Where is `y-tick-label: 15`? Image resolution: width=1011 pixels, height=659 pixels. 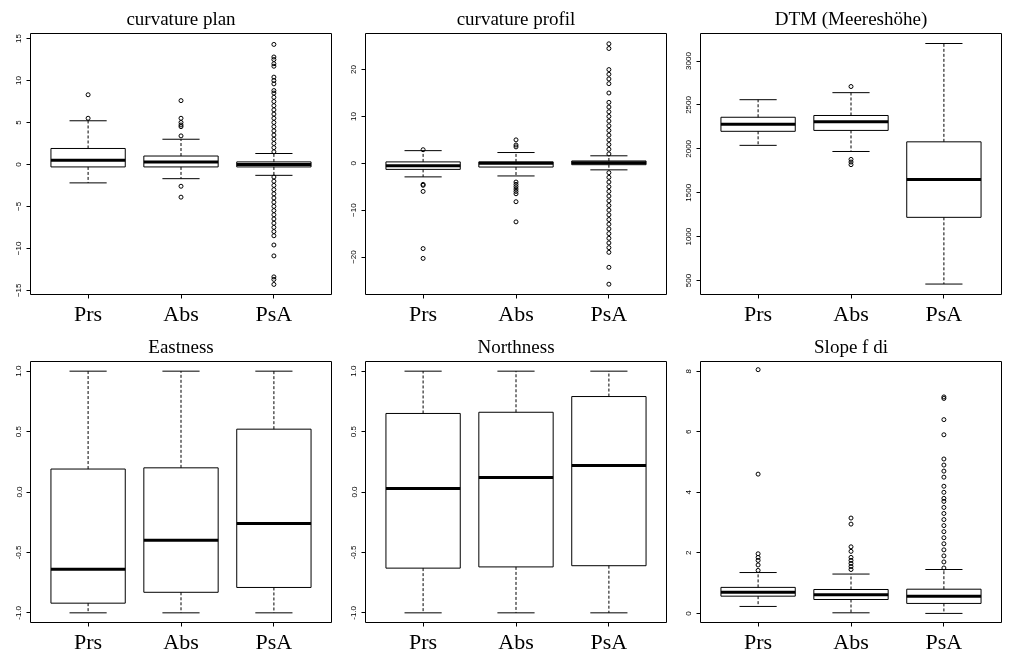 y-tick-label: 15 is located at coordinates (19, 38).